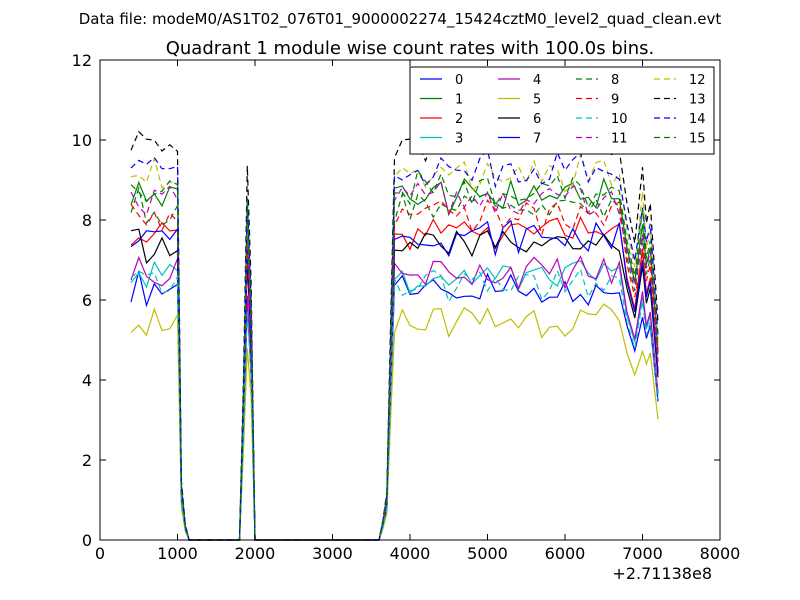 The image size is (800, 600). What do you see at coordinates (662, 573) in the screenshot?
I see `x-offset-label: +2.71138e8` at bounding box center [662, 573].